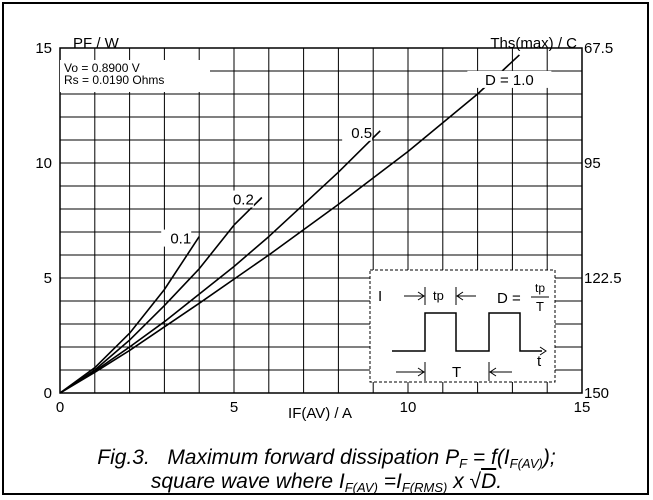 The width and height of the screenshot is (653, 500). What do you see at coordinates (582, 407) in the screenshot?
I see `x-tick-label: 15` at bounding box center [582, 407].